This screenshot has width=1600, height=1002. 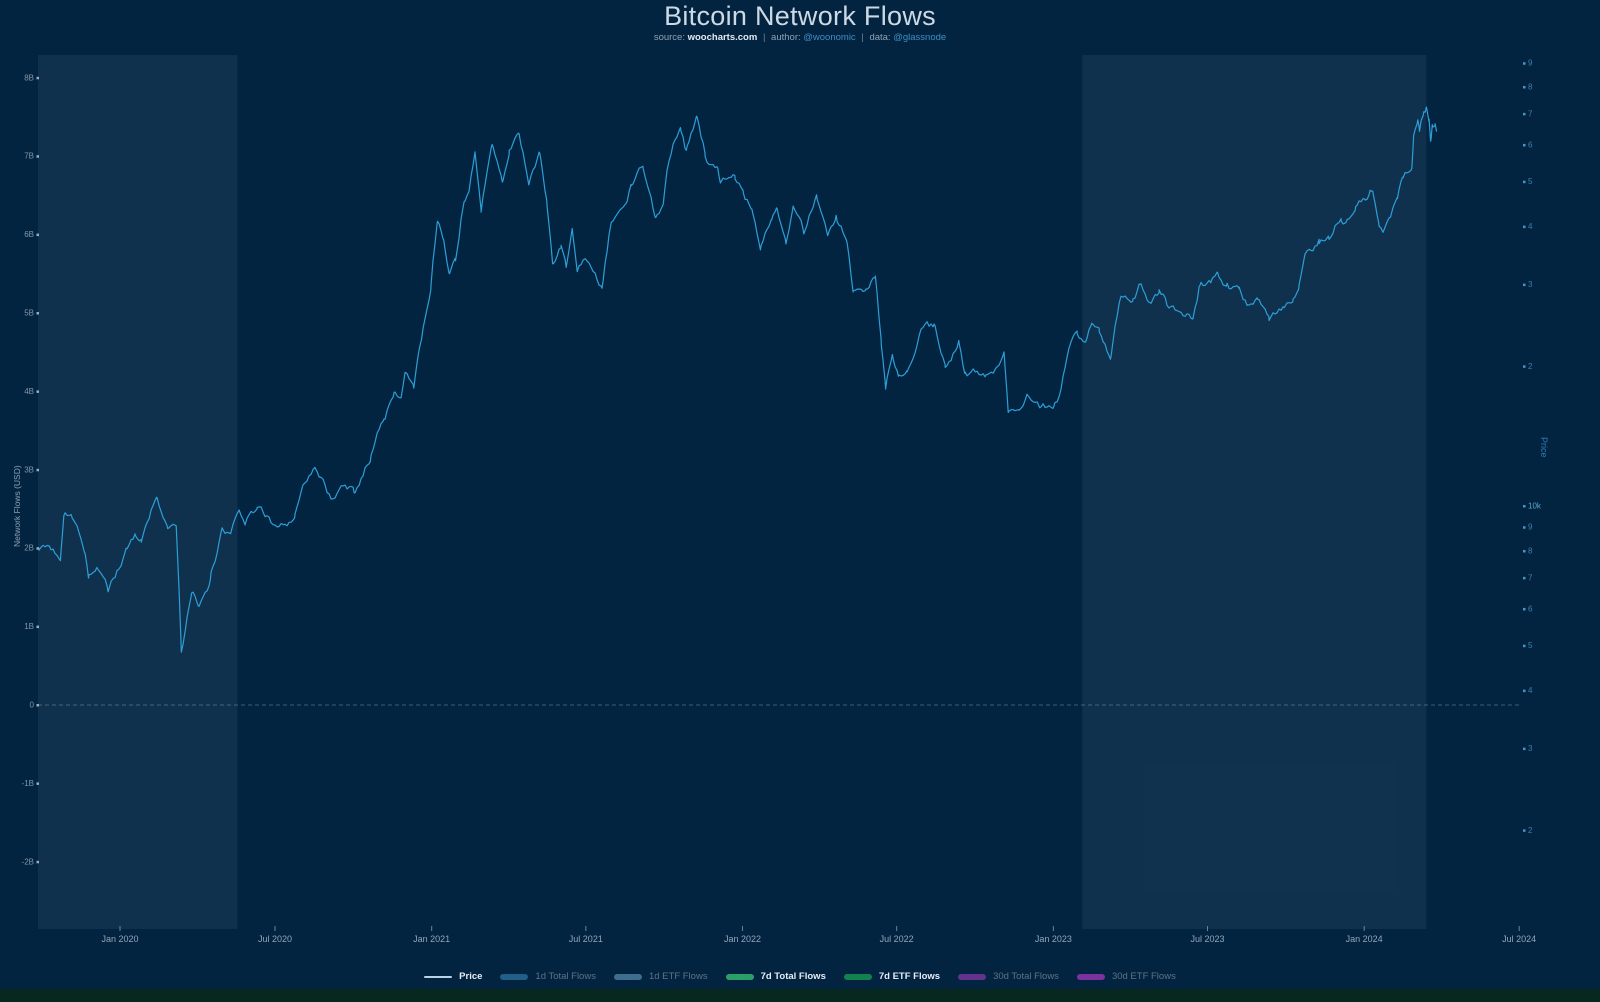 I want to click on x-axis-tick-label: Jan 2022, so click(x=742, y=939).